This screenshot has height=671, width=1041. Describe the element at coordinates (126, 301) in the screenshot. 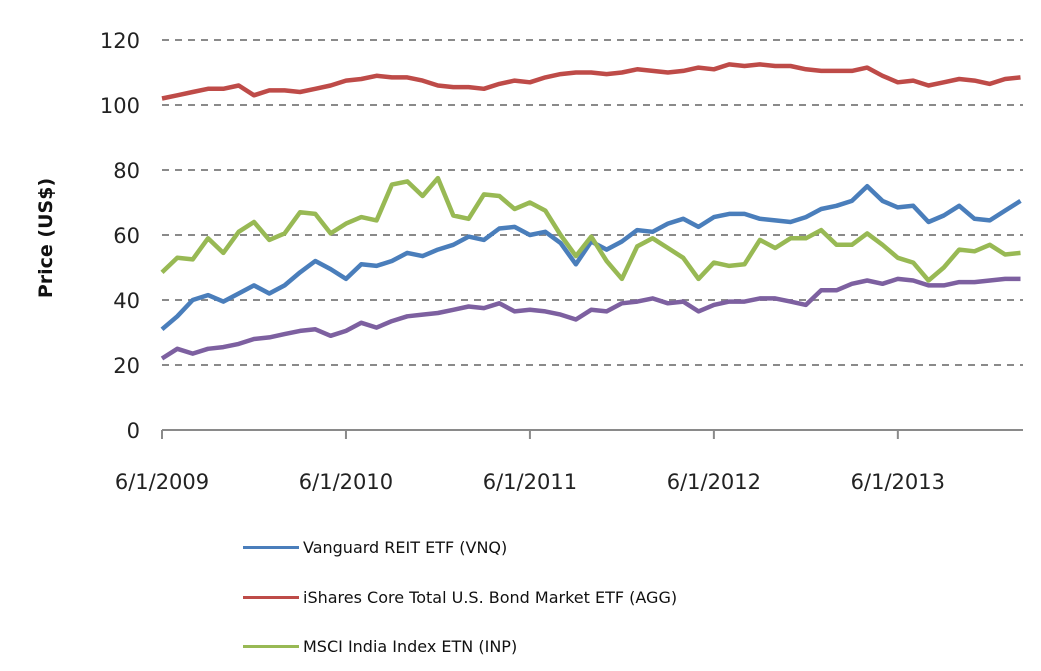

I see `y-tick-label: 40` at that location.